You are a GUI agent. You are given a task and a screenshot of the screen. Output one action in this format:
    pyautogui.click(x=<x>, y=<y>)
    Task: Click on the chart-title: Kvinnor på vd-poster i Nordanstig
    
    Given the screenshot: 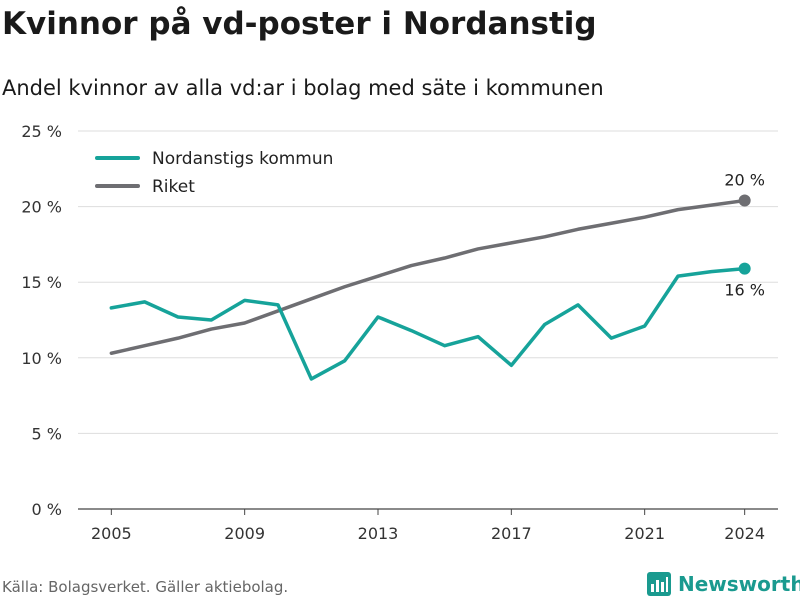 What is the action you would take?
    pyautogui.click(x=299, y=24)
    